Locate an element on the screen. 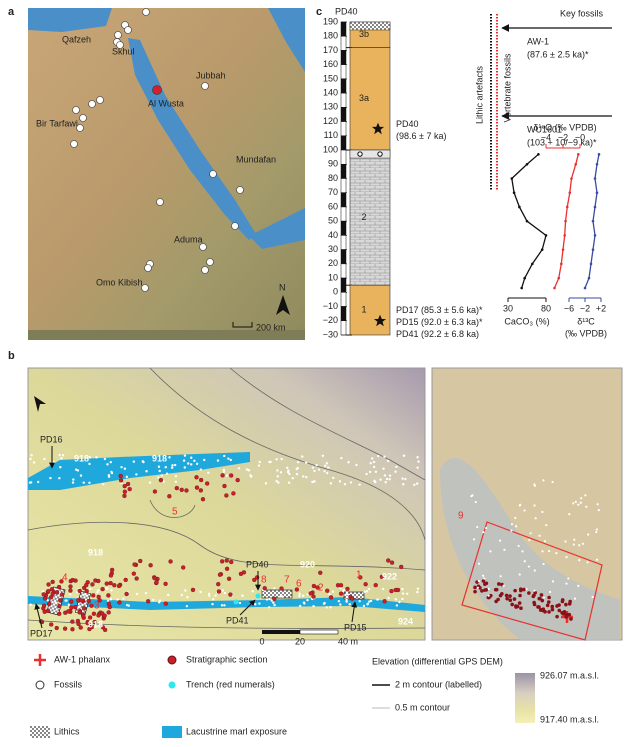  depth-tick-label: 50 is located at coordinates (333, 221).